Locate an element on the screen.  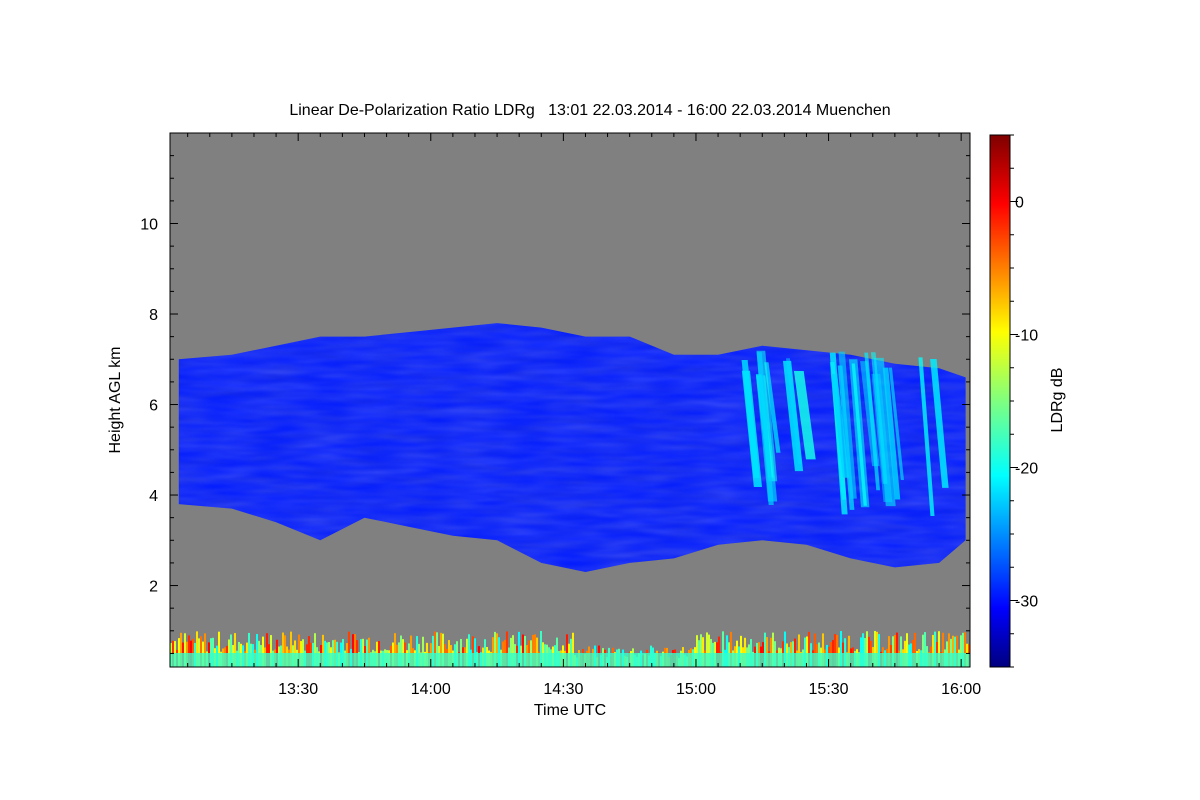
colorbar-axis: 0 -10 -20 -30 is located at coordinates (1024, 401).